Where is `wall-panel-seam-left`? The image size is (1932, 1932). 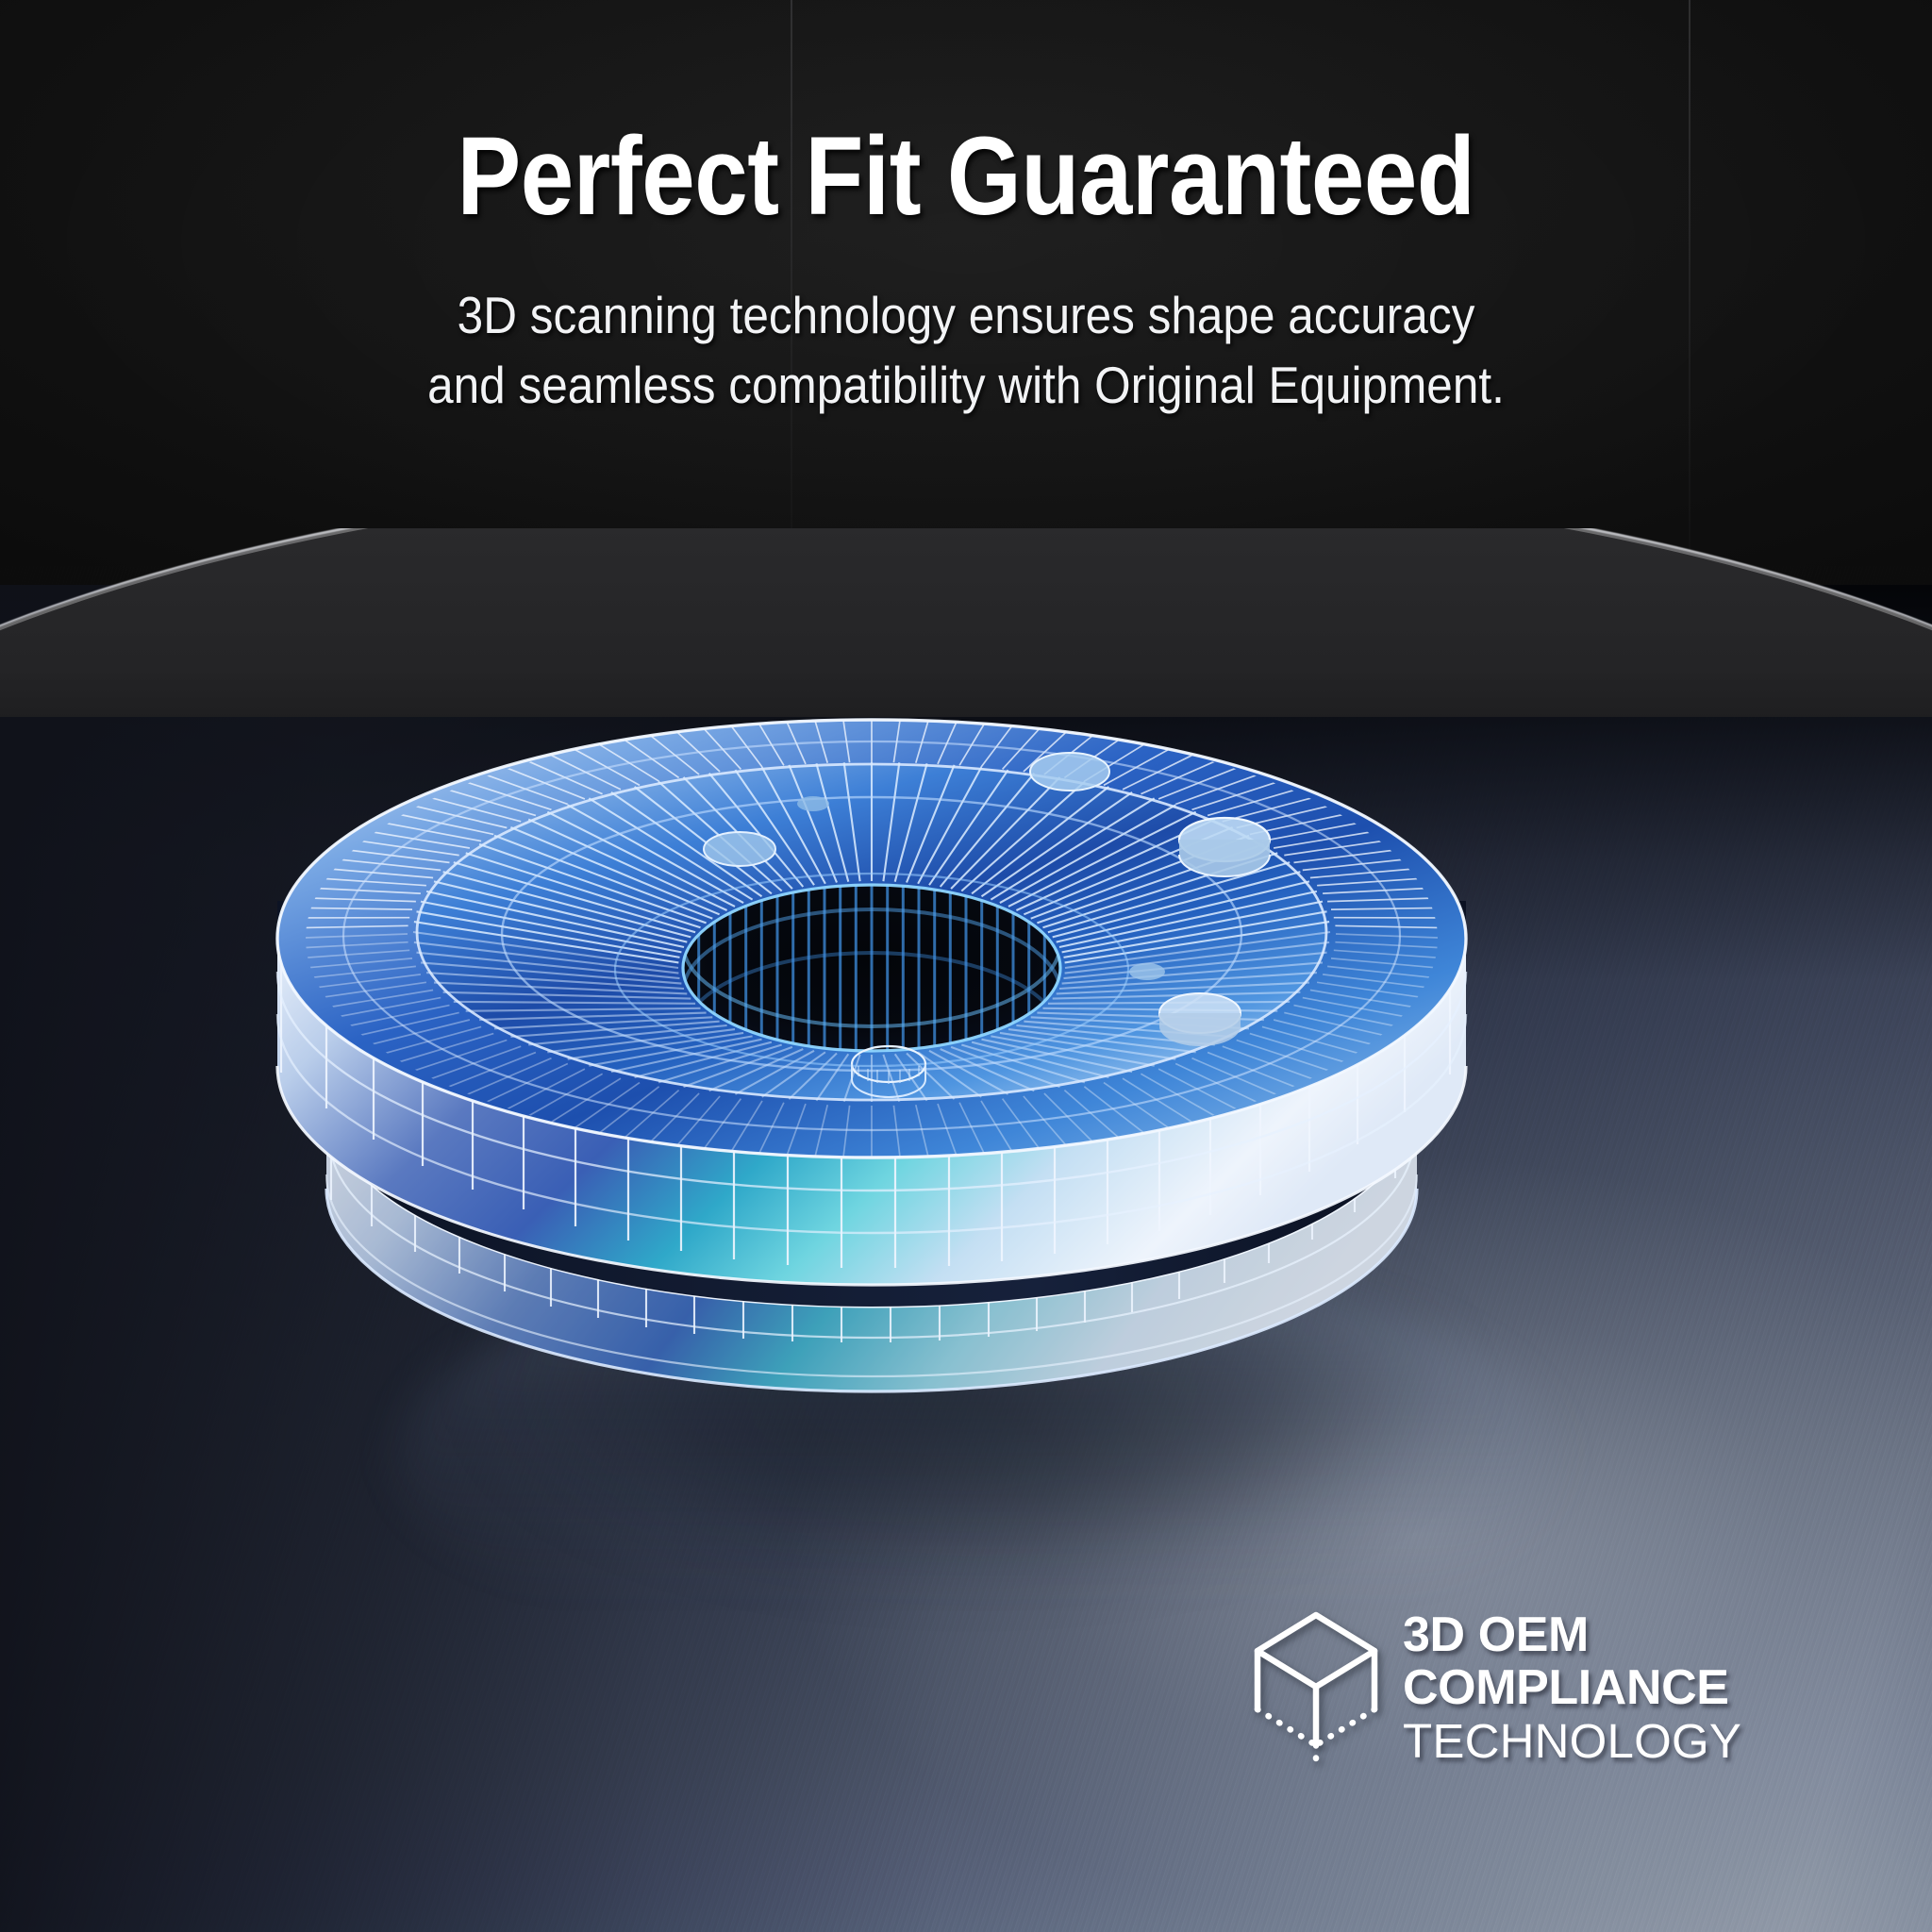 wall-panel-seam-left is located at coordinates (791, 302).